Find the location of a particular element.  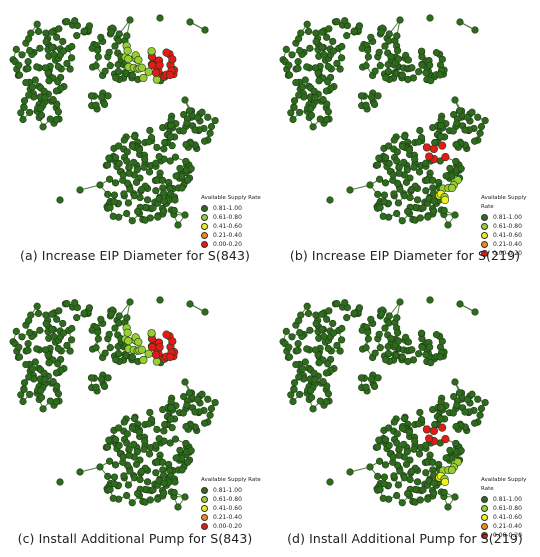

legend-label: 0.41-0.60 is located at coordinates (507, 235).